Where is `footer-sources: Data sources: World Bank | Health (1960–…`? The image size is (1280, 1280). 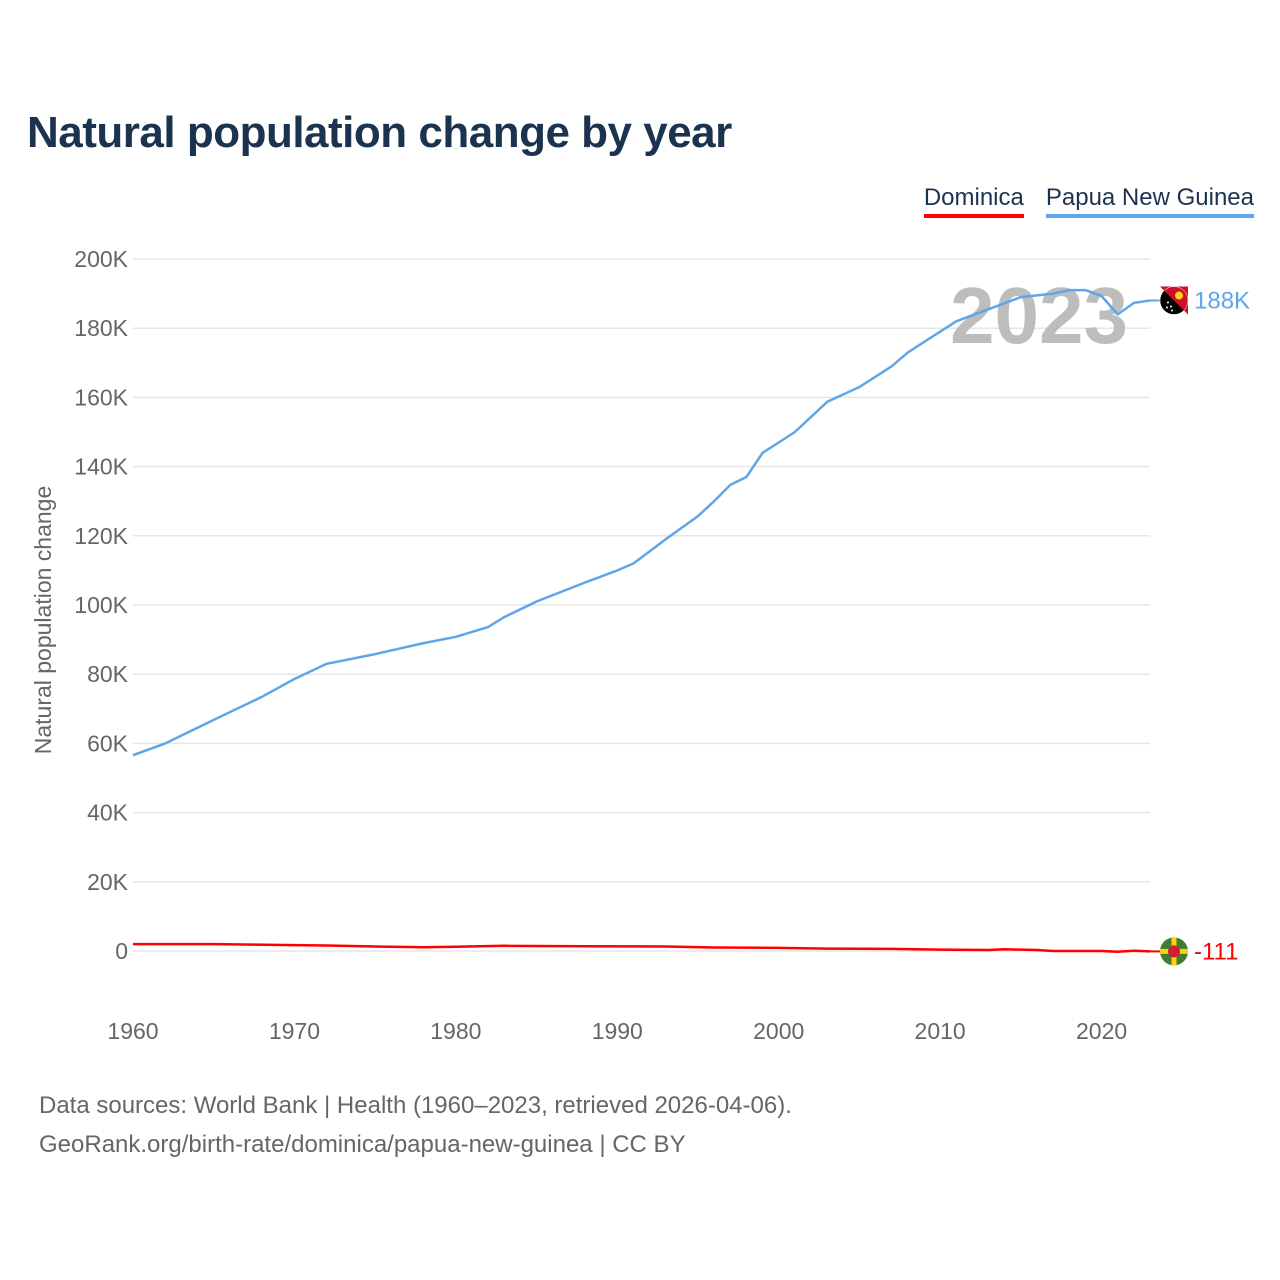
footer-sources: Data sources: World Bank | Health (1960–… is located at coordinates (415, 1105).